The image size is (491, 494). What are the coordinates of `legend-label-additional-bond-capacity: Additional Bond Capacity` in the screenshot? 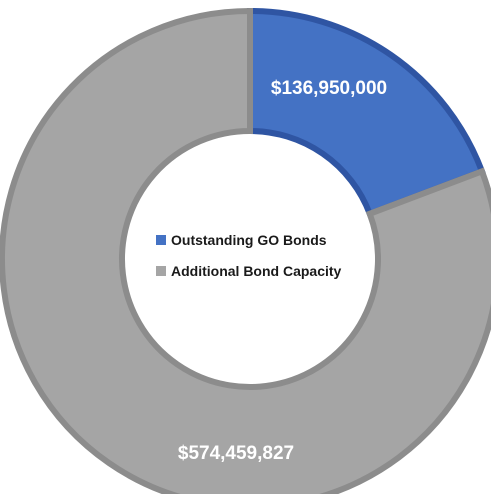 It's located at (256, 271).